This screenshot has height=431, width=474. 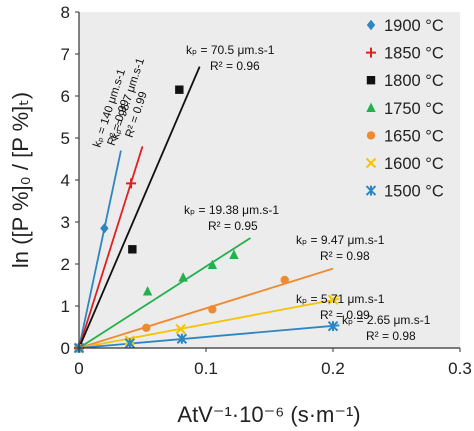 I want to click on y-tick-label: 7, so click(x=65, y=54).